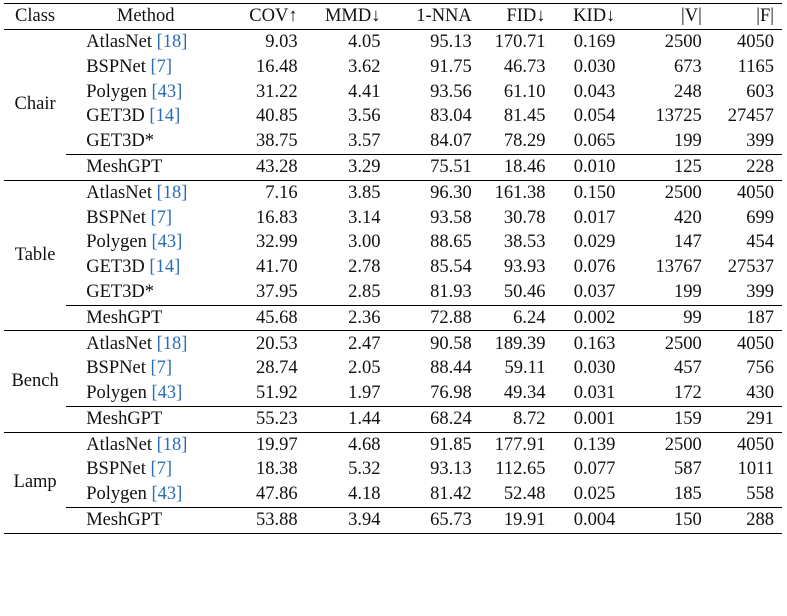 This screenshot has height=616, width=787. I want to click on cell-nna: 90.58, so click(451, 343).